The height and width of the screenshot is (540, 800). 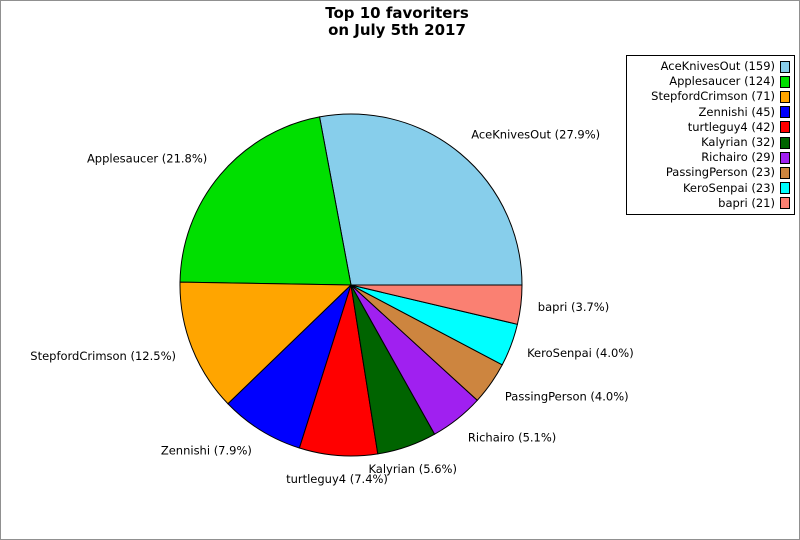 What do you see at coordinates (580, 353) in the screenshot?
I see `slice-label-kerosenpai: KeroSenpai (4.0%)` at bounding box center [580, 353].